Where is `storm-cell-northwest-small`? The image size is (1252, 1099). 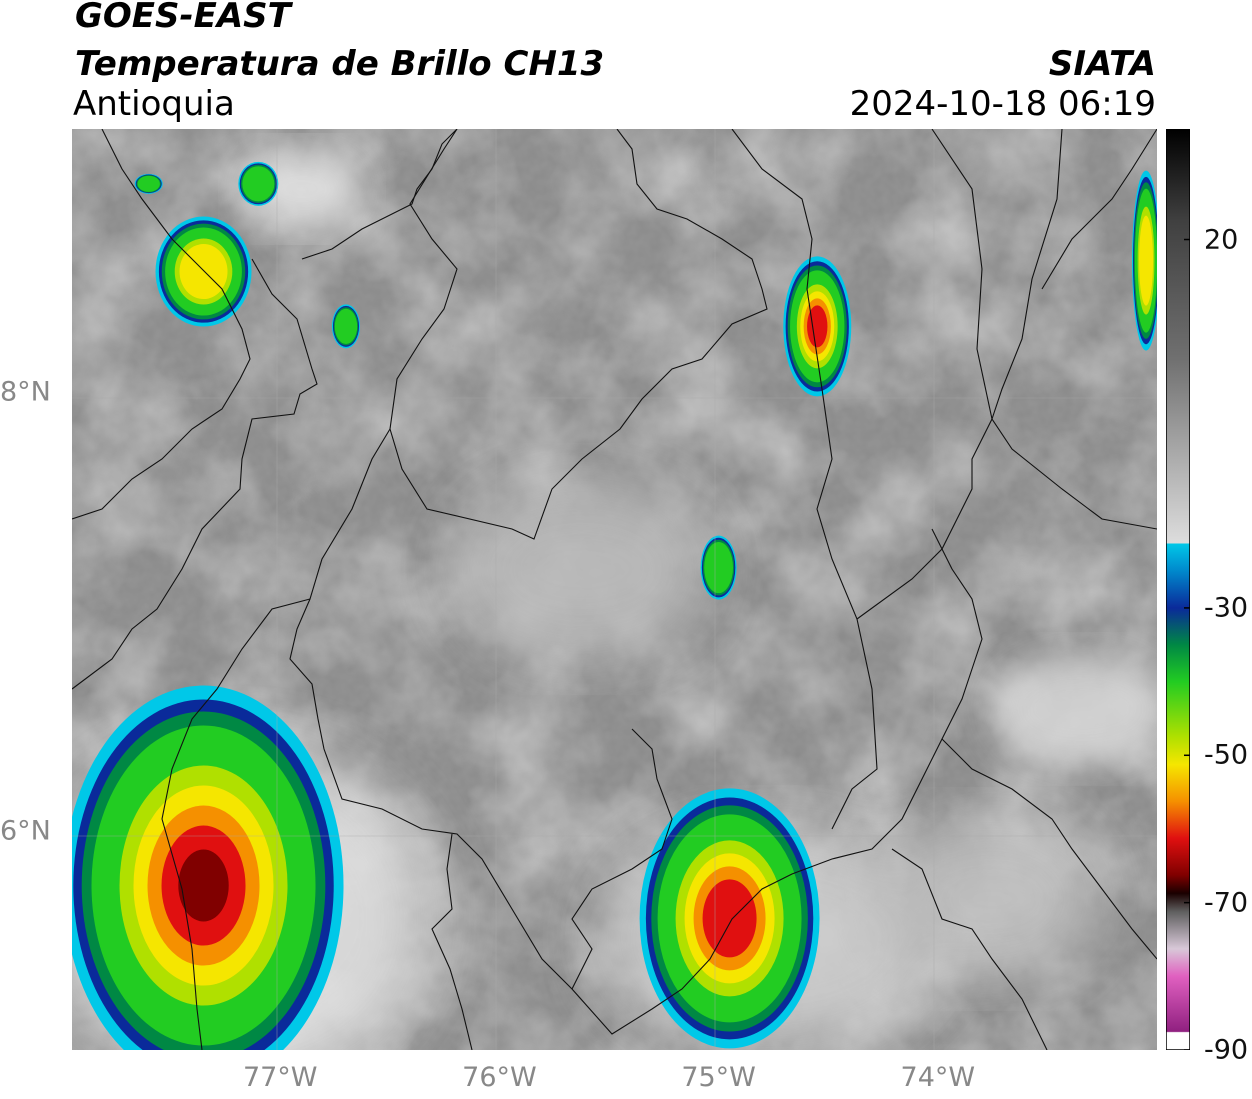
storm-cell-northwest-small is located at coordinates (148, 183).